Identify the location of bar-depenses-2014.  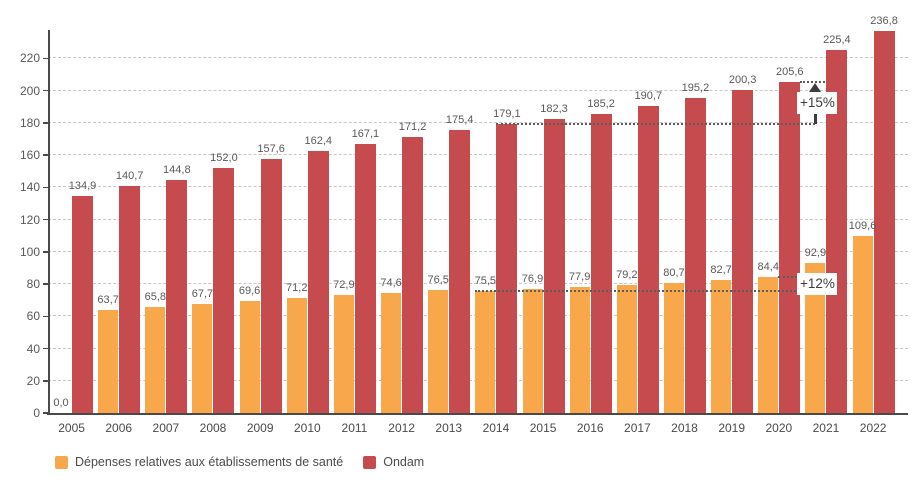
(485, 352).